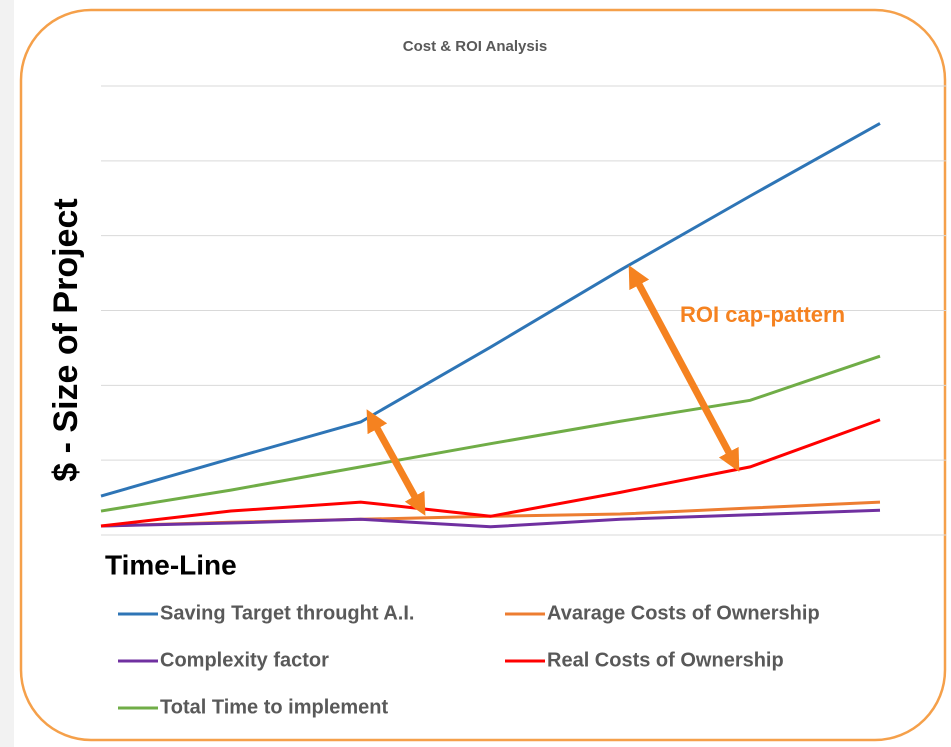  I want to click on legend-label: Complexity factor, so click(244, 660).